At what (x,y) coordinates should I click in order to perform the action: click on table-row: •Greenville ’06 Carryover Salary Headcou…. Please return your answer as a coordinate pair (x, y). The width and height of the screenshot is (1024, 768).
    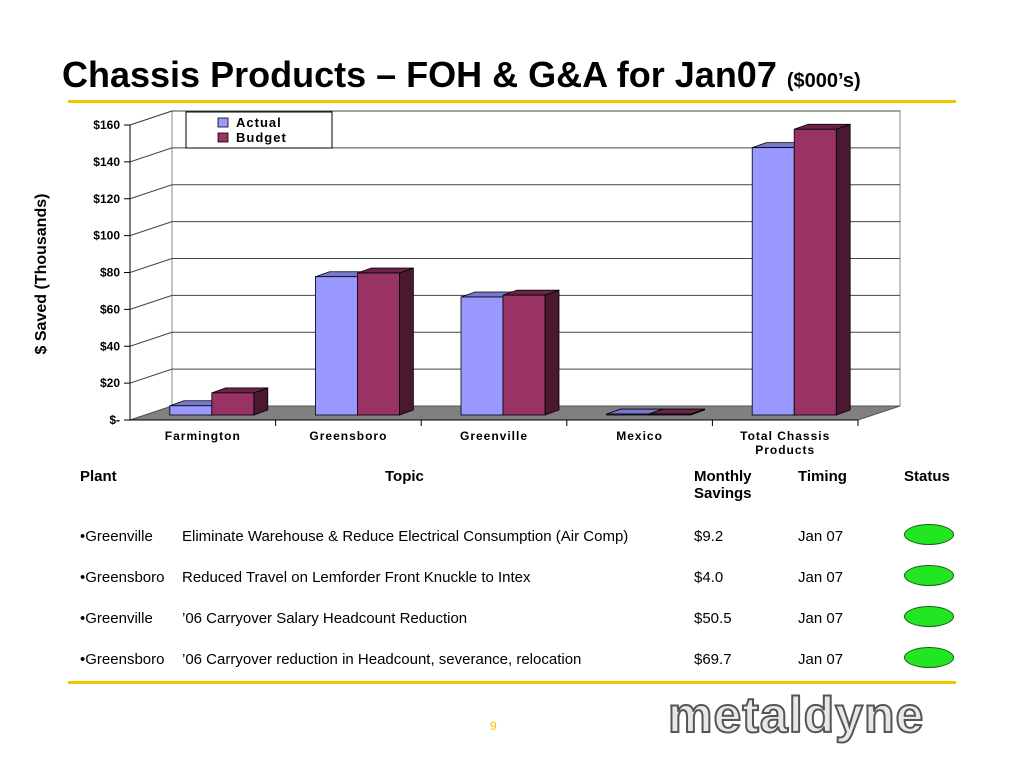
    Looking at the image, I should click on (521, 618).